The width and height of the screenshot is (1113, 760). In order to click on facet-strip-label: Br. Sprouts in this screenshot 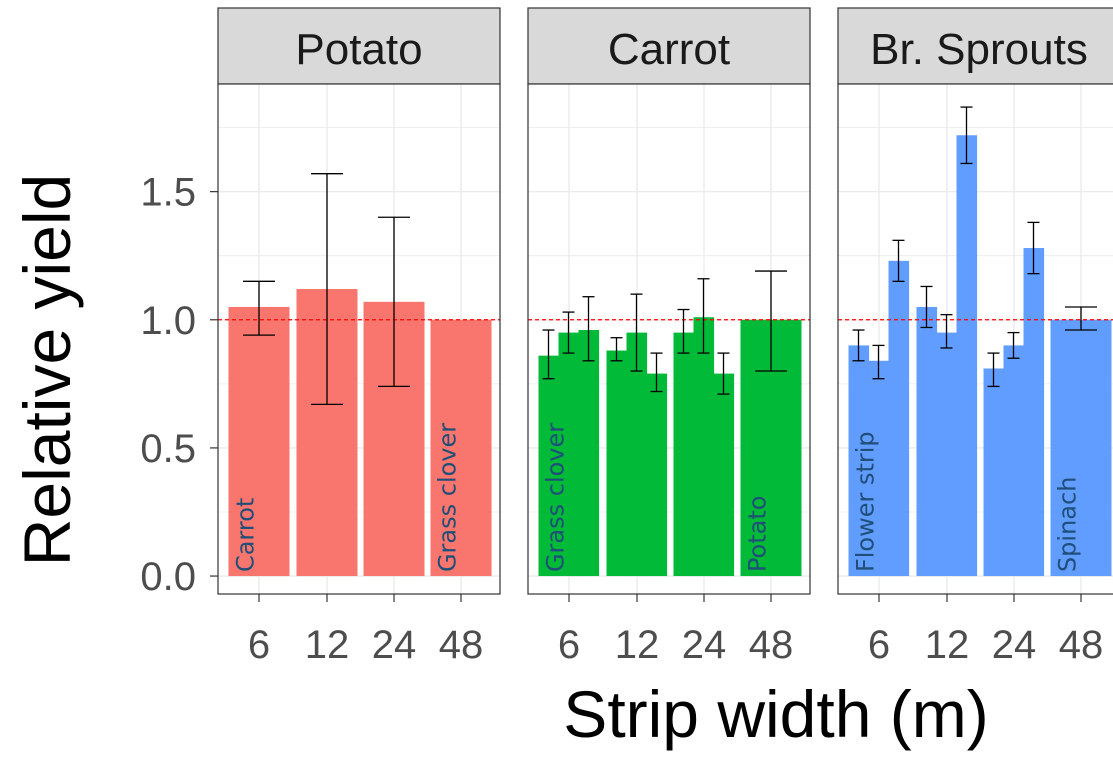, I will do `click(979, 49)`.